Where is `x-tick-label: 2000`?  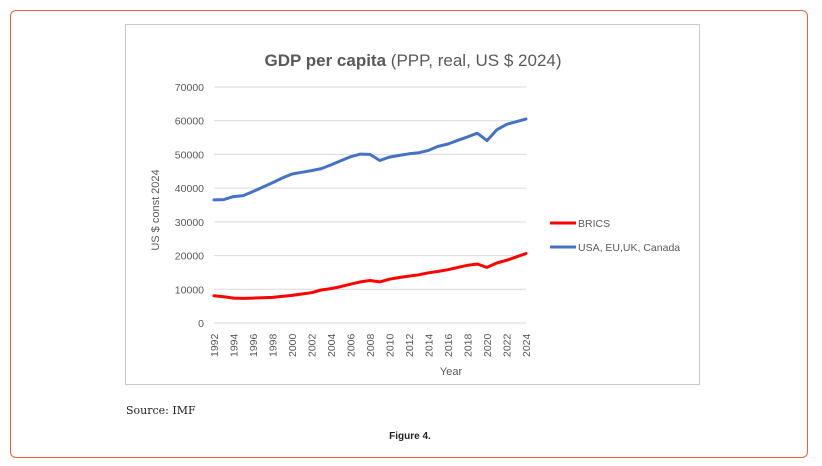 x-tick-label: 2000 is located at coordinates (293, 345).